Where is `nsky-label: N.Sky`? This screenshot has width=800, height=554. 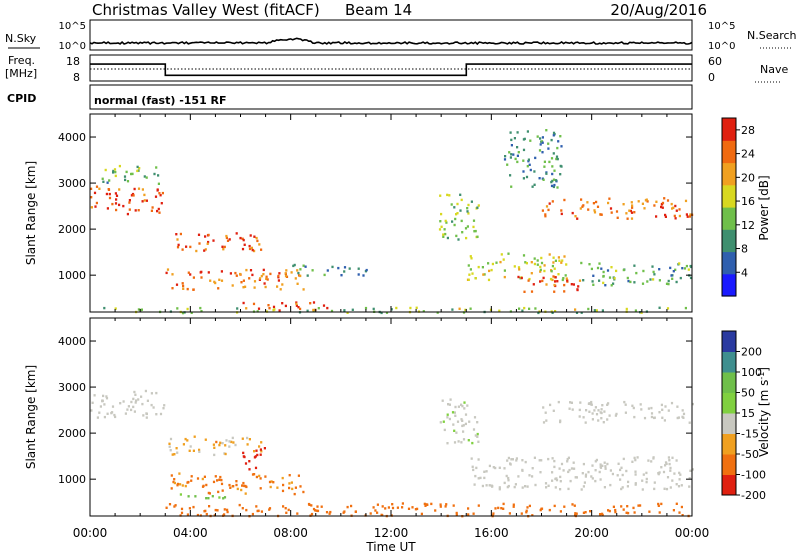 nsky-label: N.Sky is located at coordinates (21, 38).